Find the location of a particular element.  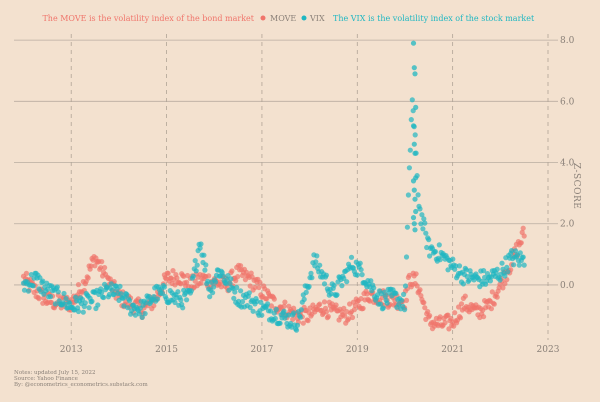

legend-vix-marker is located at coordinates (304, 18).